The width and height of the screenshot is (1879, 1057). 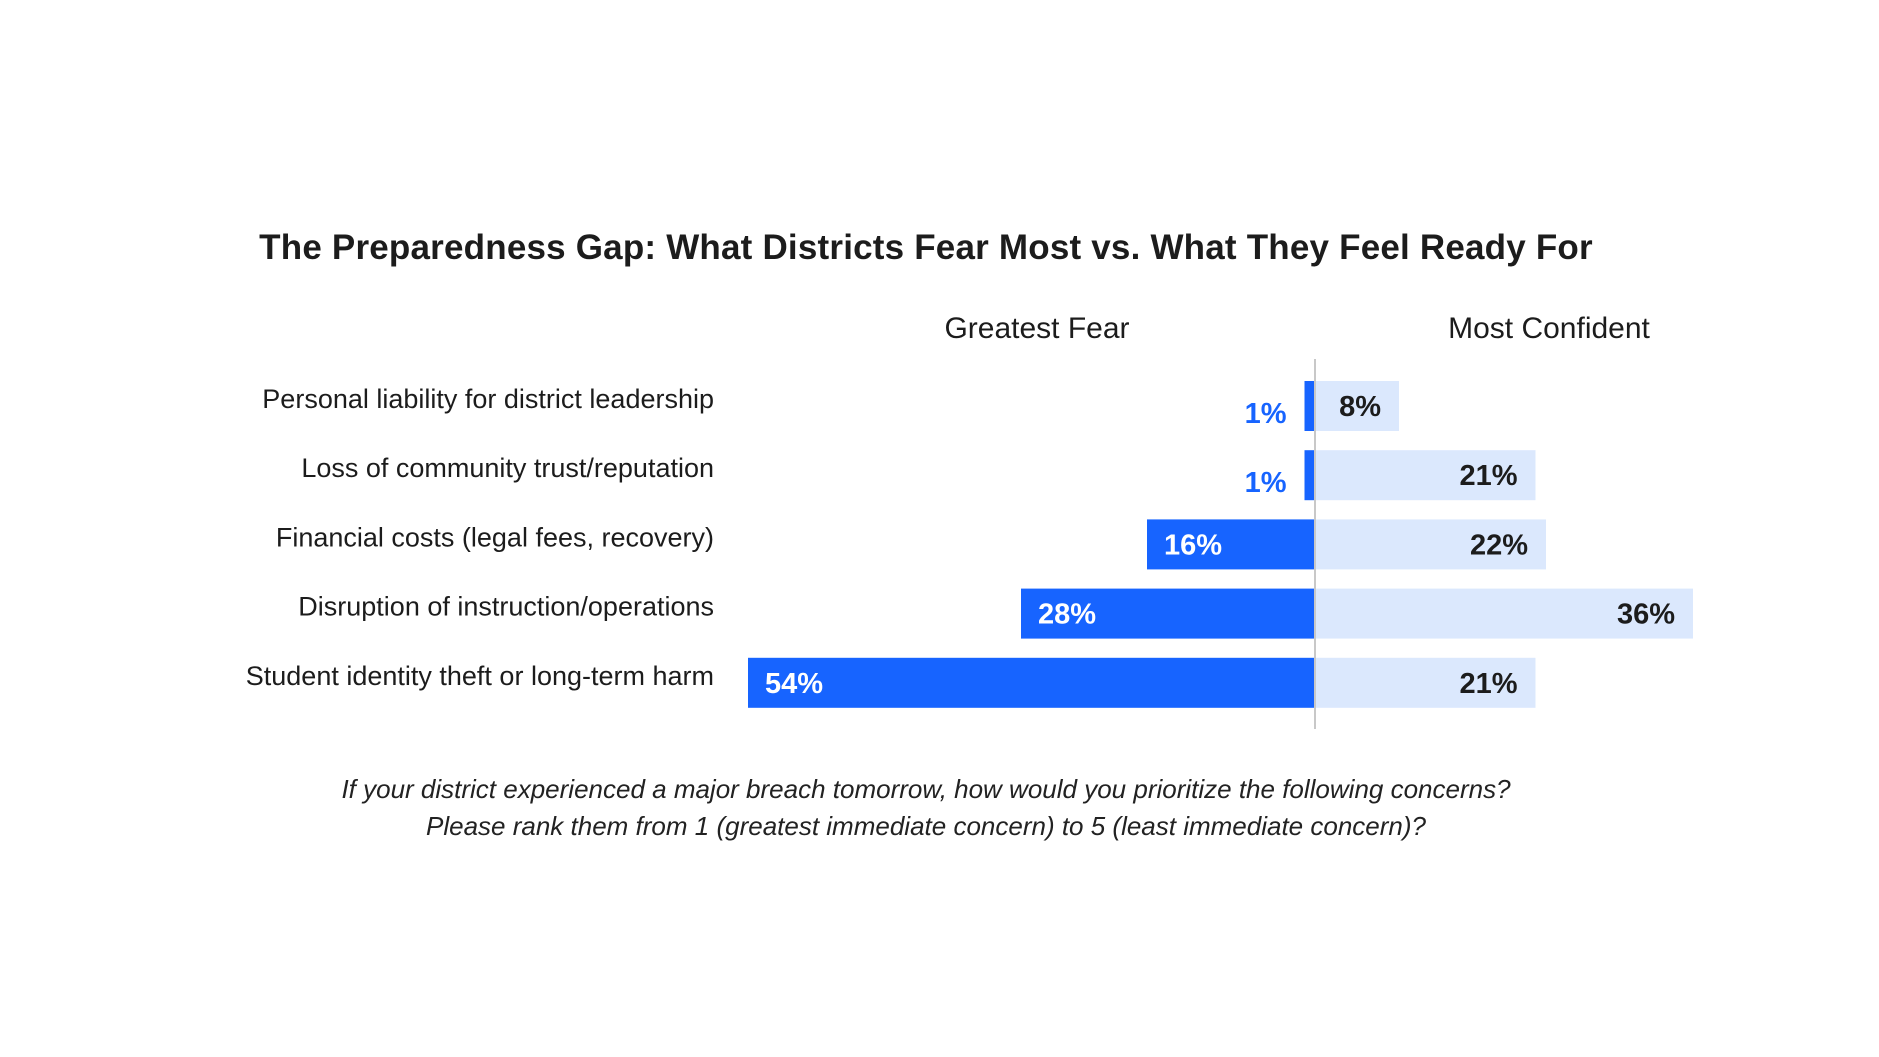 What do you see at coordinates (480, 676) in the screenshot?
I see `category-label: Student identity theft or long-term harm` at bounding box center [480, 676].